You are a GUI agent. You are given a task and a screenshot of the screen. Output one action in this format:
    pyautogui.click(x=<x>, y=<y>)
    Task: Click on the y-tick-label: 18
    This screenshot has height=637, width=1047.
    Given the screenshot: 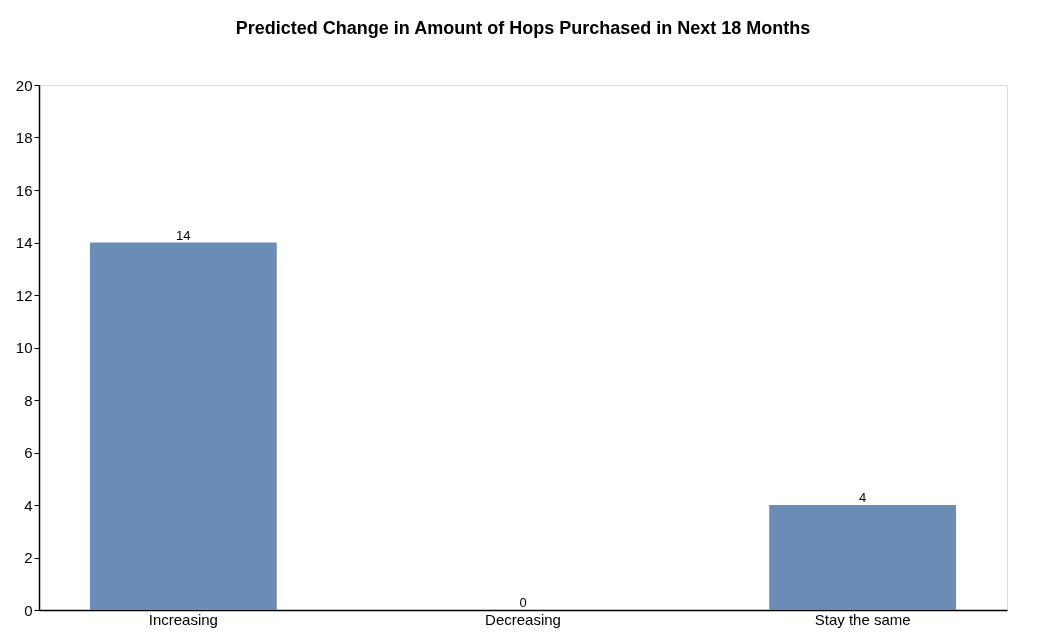 What is the action you would take?
    pyautogui.click(x=24, y=137)
    